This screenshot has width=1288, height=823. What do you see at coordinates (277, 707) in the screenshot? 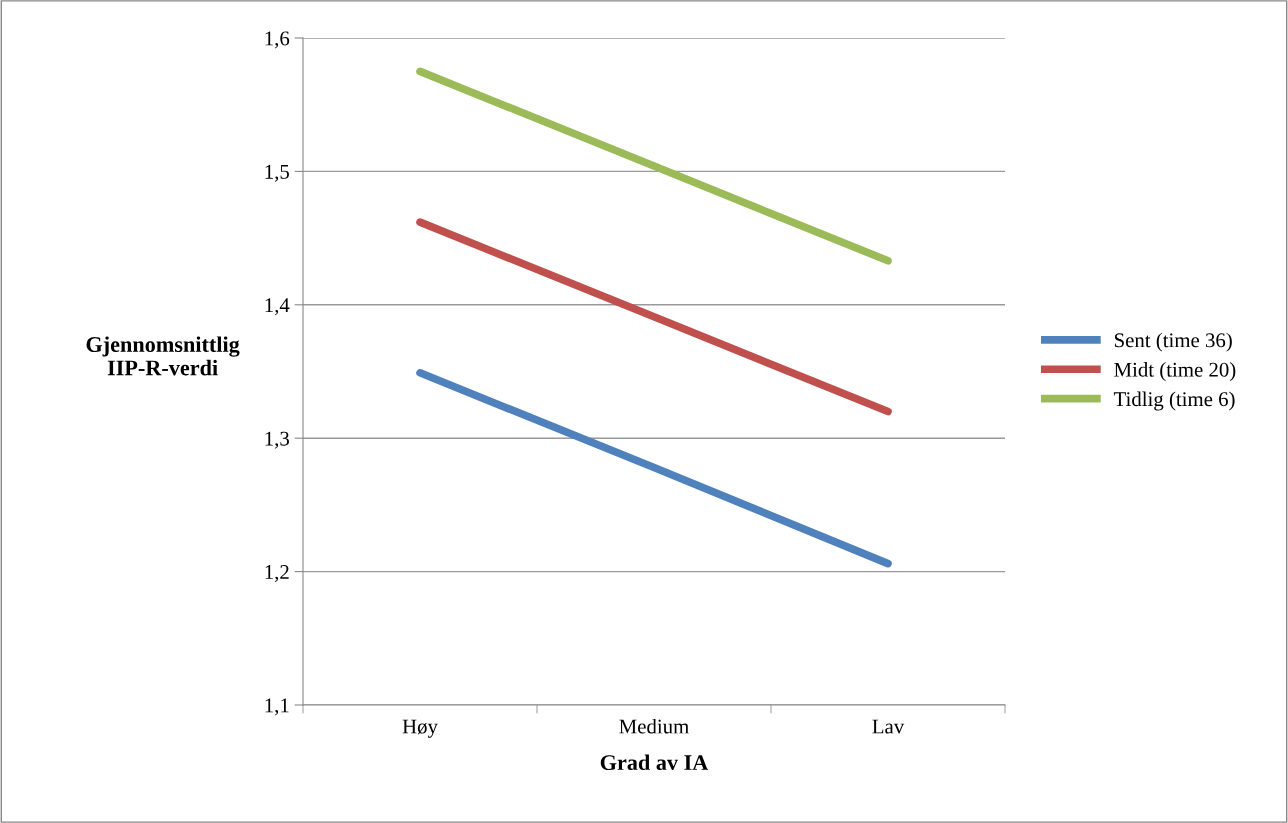
I see `y-tick-label: 1,1` at bounding box center [277, 707].